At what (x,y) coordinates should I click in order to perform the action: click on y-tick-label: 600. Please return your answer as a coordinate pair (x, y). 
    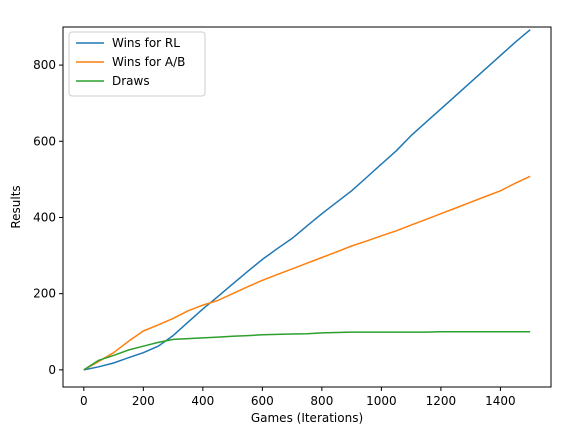
    Looking at the image, I should click on (44, 141).